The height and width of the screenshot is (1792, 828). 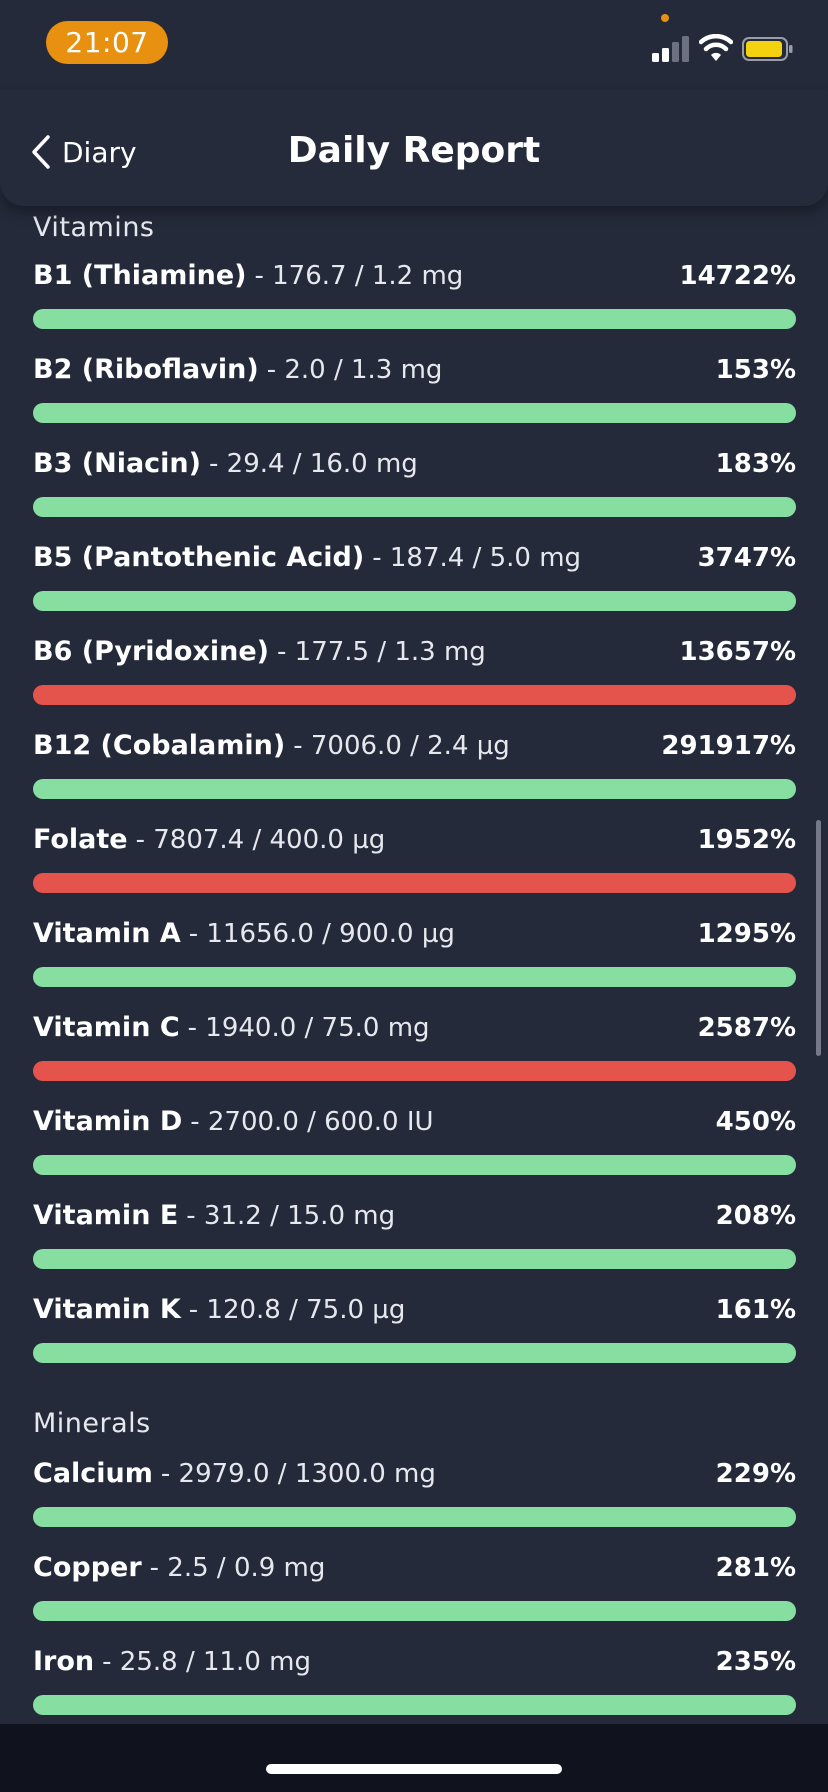 What do you see at coordinates (414, 1235) in the screenshot?
I see `nutrient-row-vitamin-e: Vitamin E - 31.2 / 15.0 mg 208%` at bounding box center [414, 1235].